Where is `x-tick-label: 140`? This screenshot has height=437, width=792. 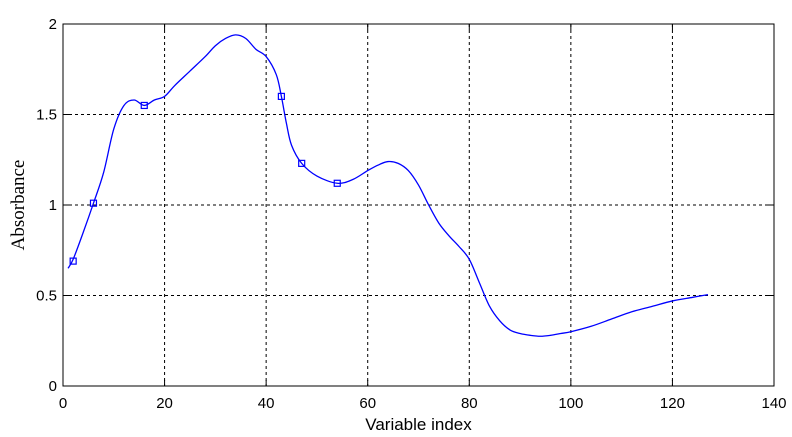 x-tick-label: 140 is located at coordinates (773, 403).